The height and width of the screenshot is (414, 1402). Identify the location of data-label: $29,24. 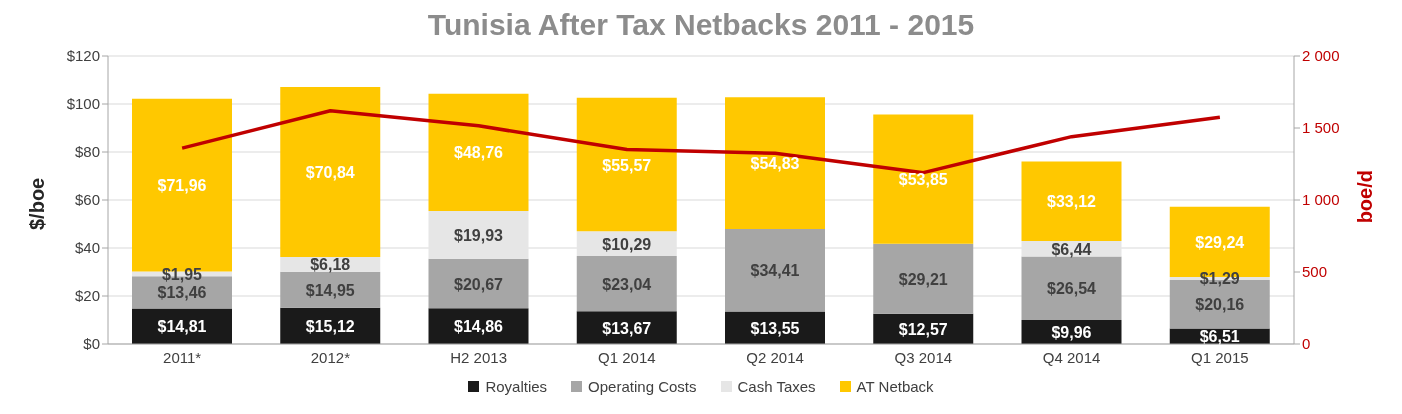
(1220, 242).